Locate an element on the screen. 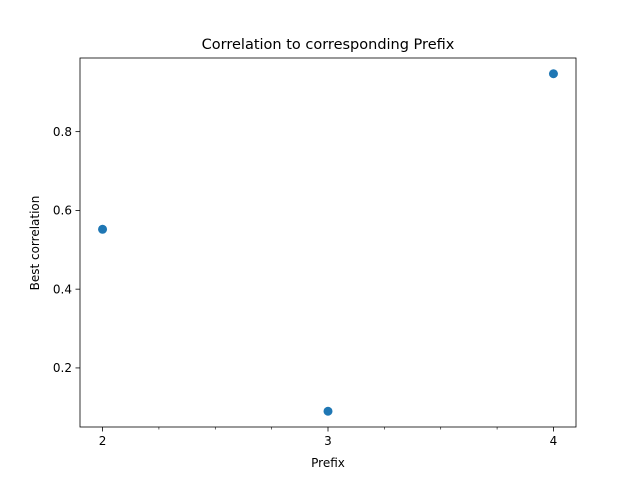 This screenshot has height=480, width=640. y-tick-label: 0.8 is located at coordinates (62, 132).